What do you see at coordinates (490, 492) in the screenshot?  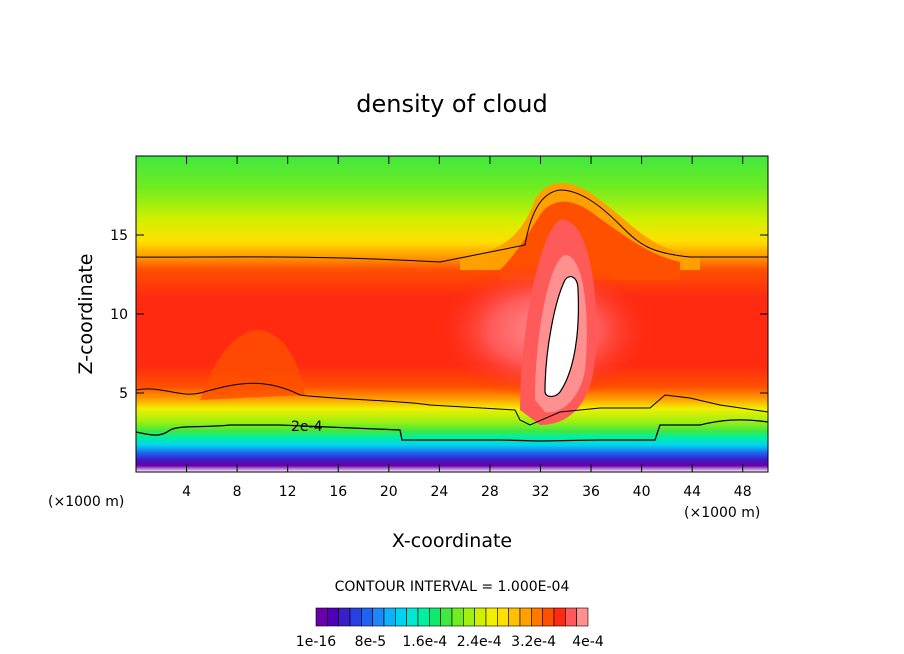 I see `x-tick-label: 28` at bounding box center [490, 492].